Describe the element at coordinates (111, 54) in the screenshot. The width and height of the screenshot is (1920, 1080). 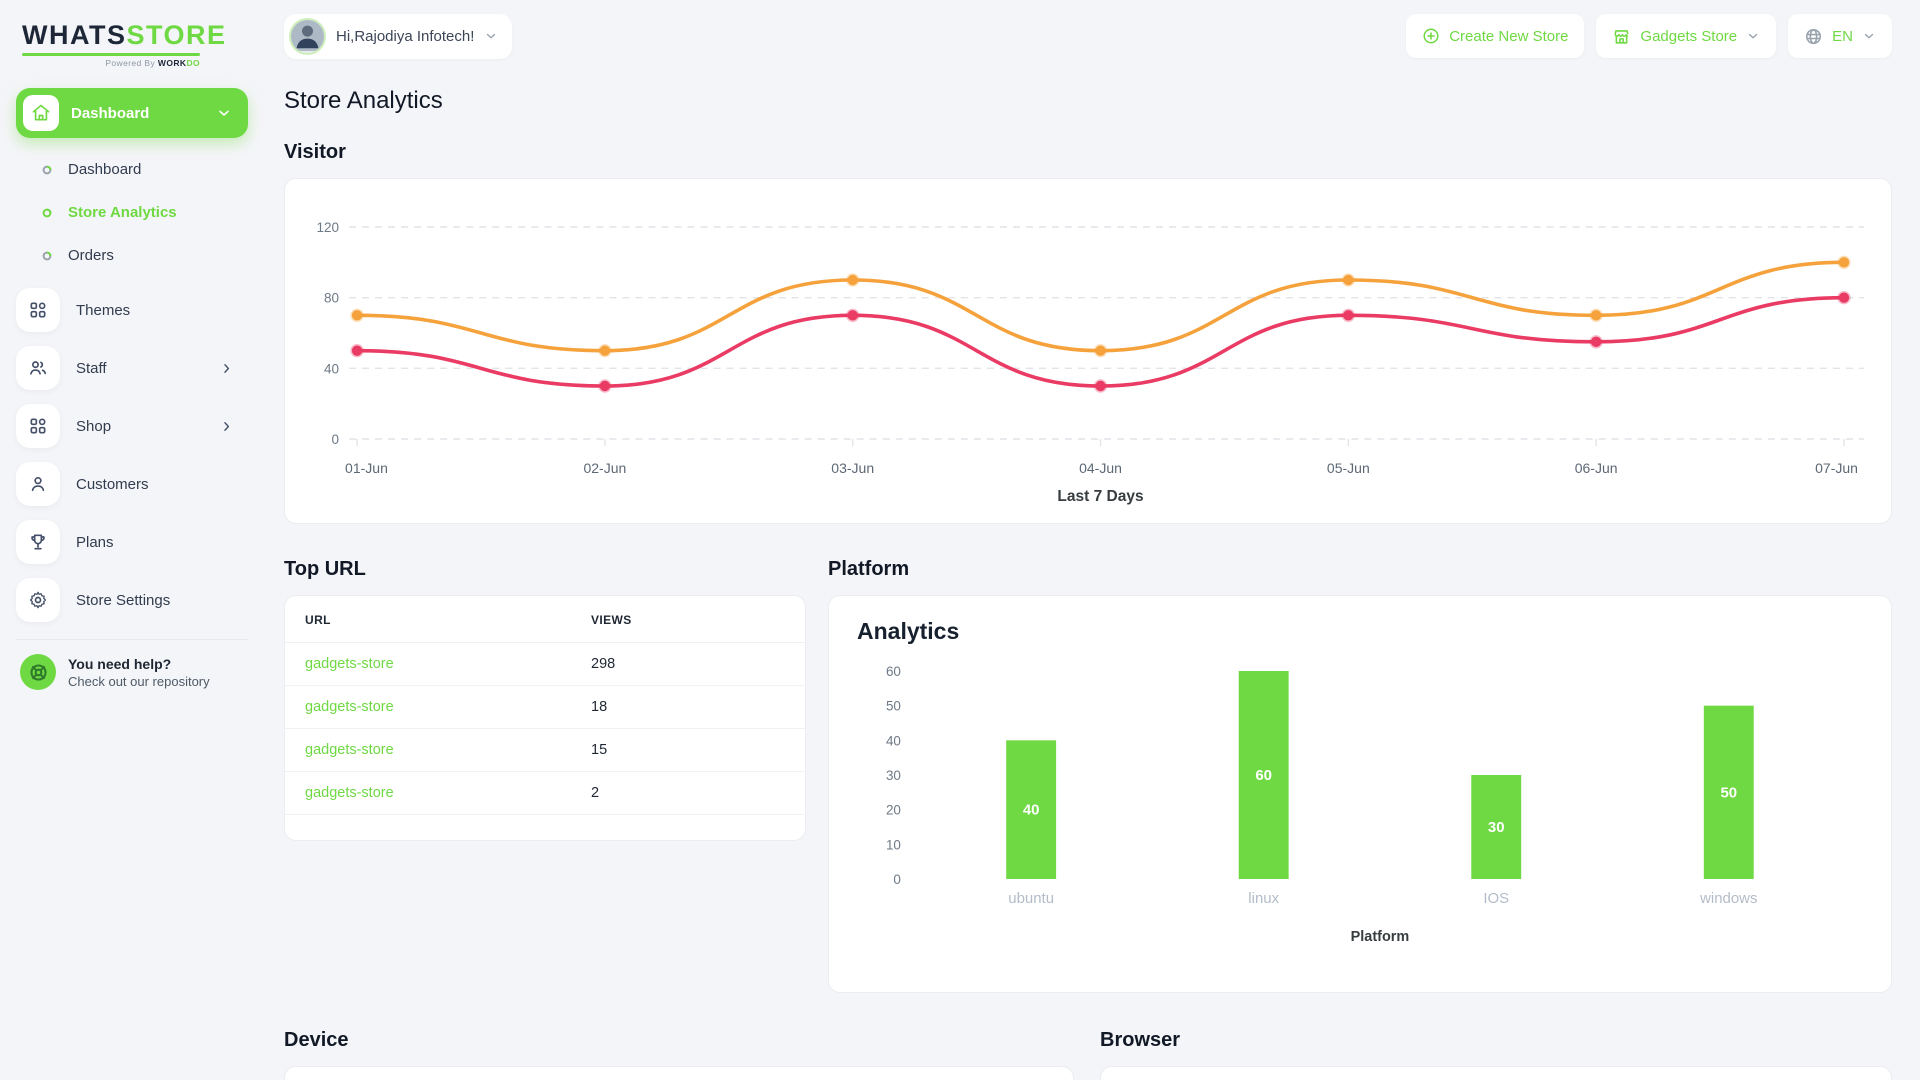
I see `logo-underline` at that location.